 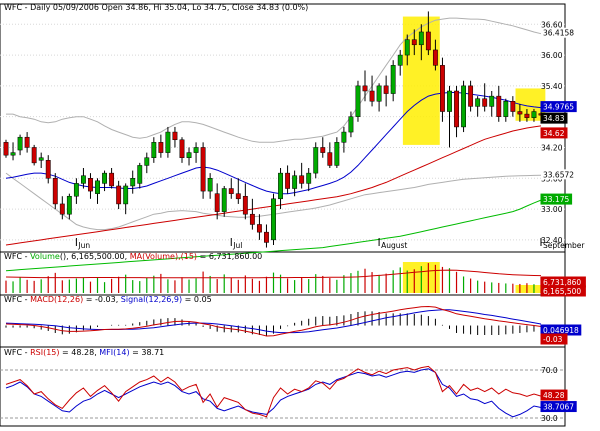 What do you see at coordinates (197, 299) in the screenshot?
I see `macd-signal-value: = 0.05` at bounding box center [197, 299].